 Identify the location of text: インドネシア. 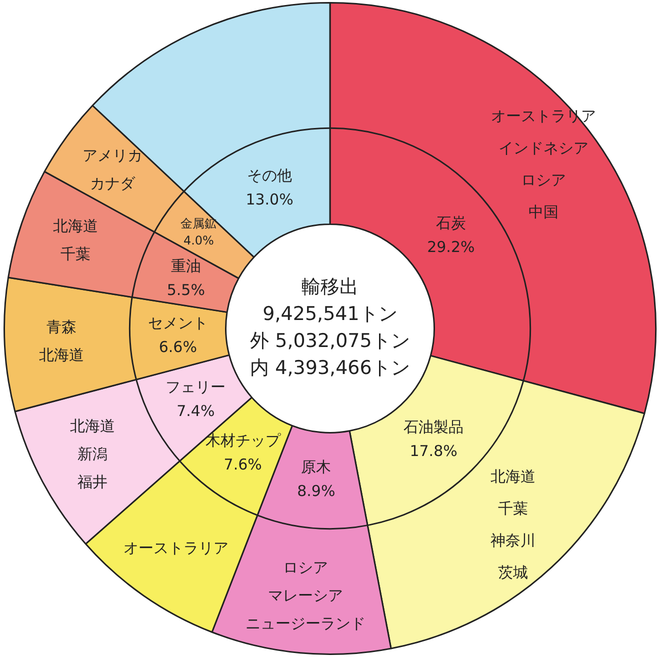
(543, 147).